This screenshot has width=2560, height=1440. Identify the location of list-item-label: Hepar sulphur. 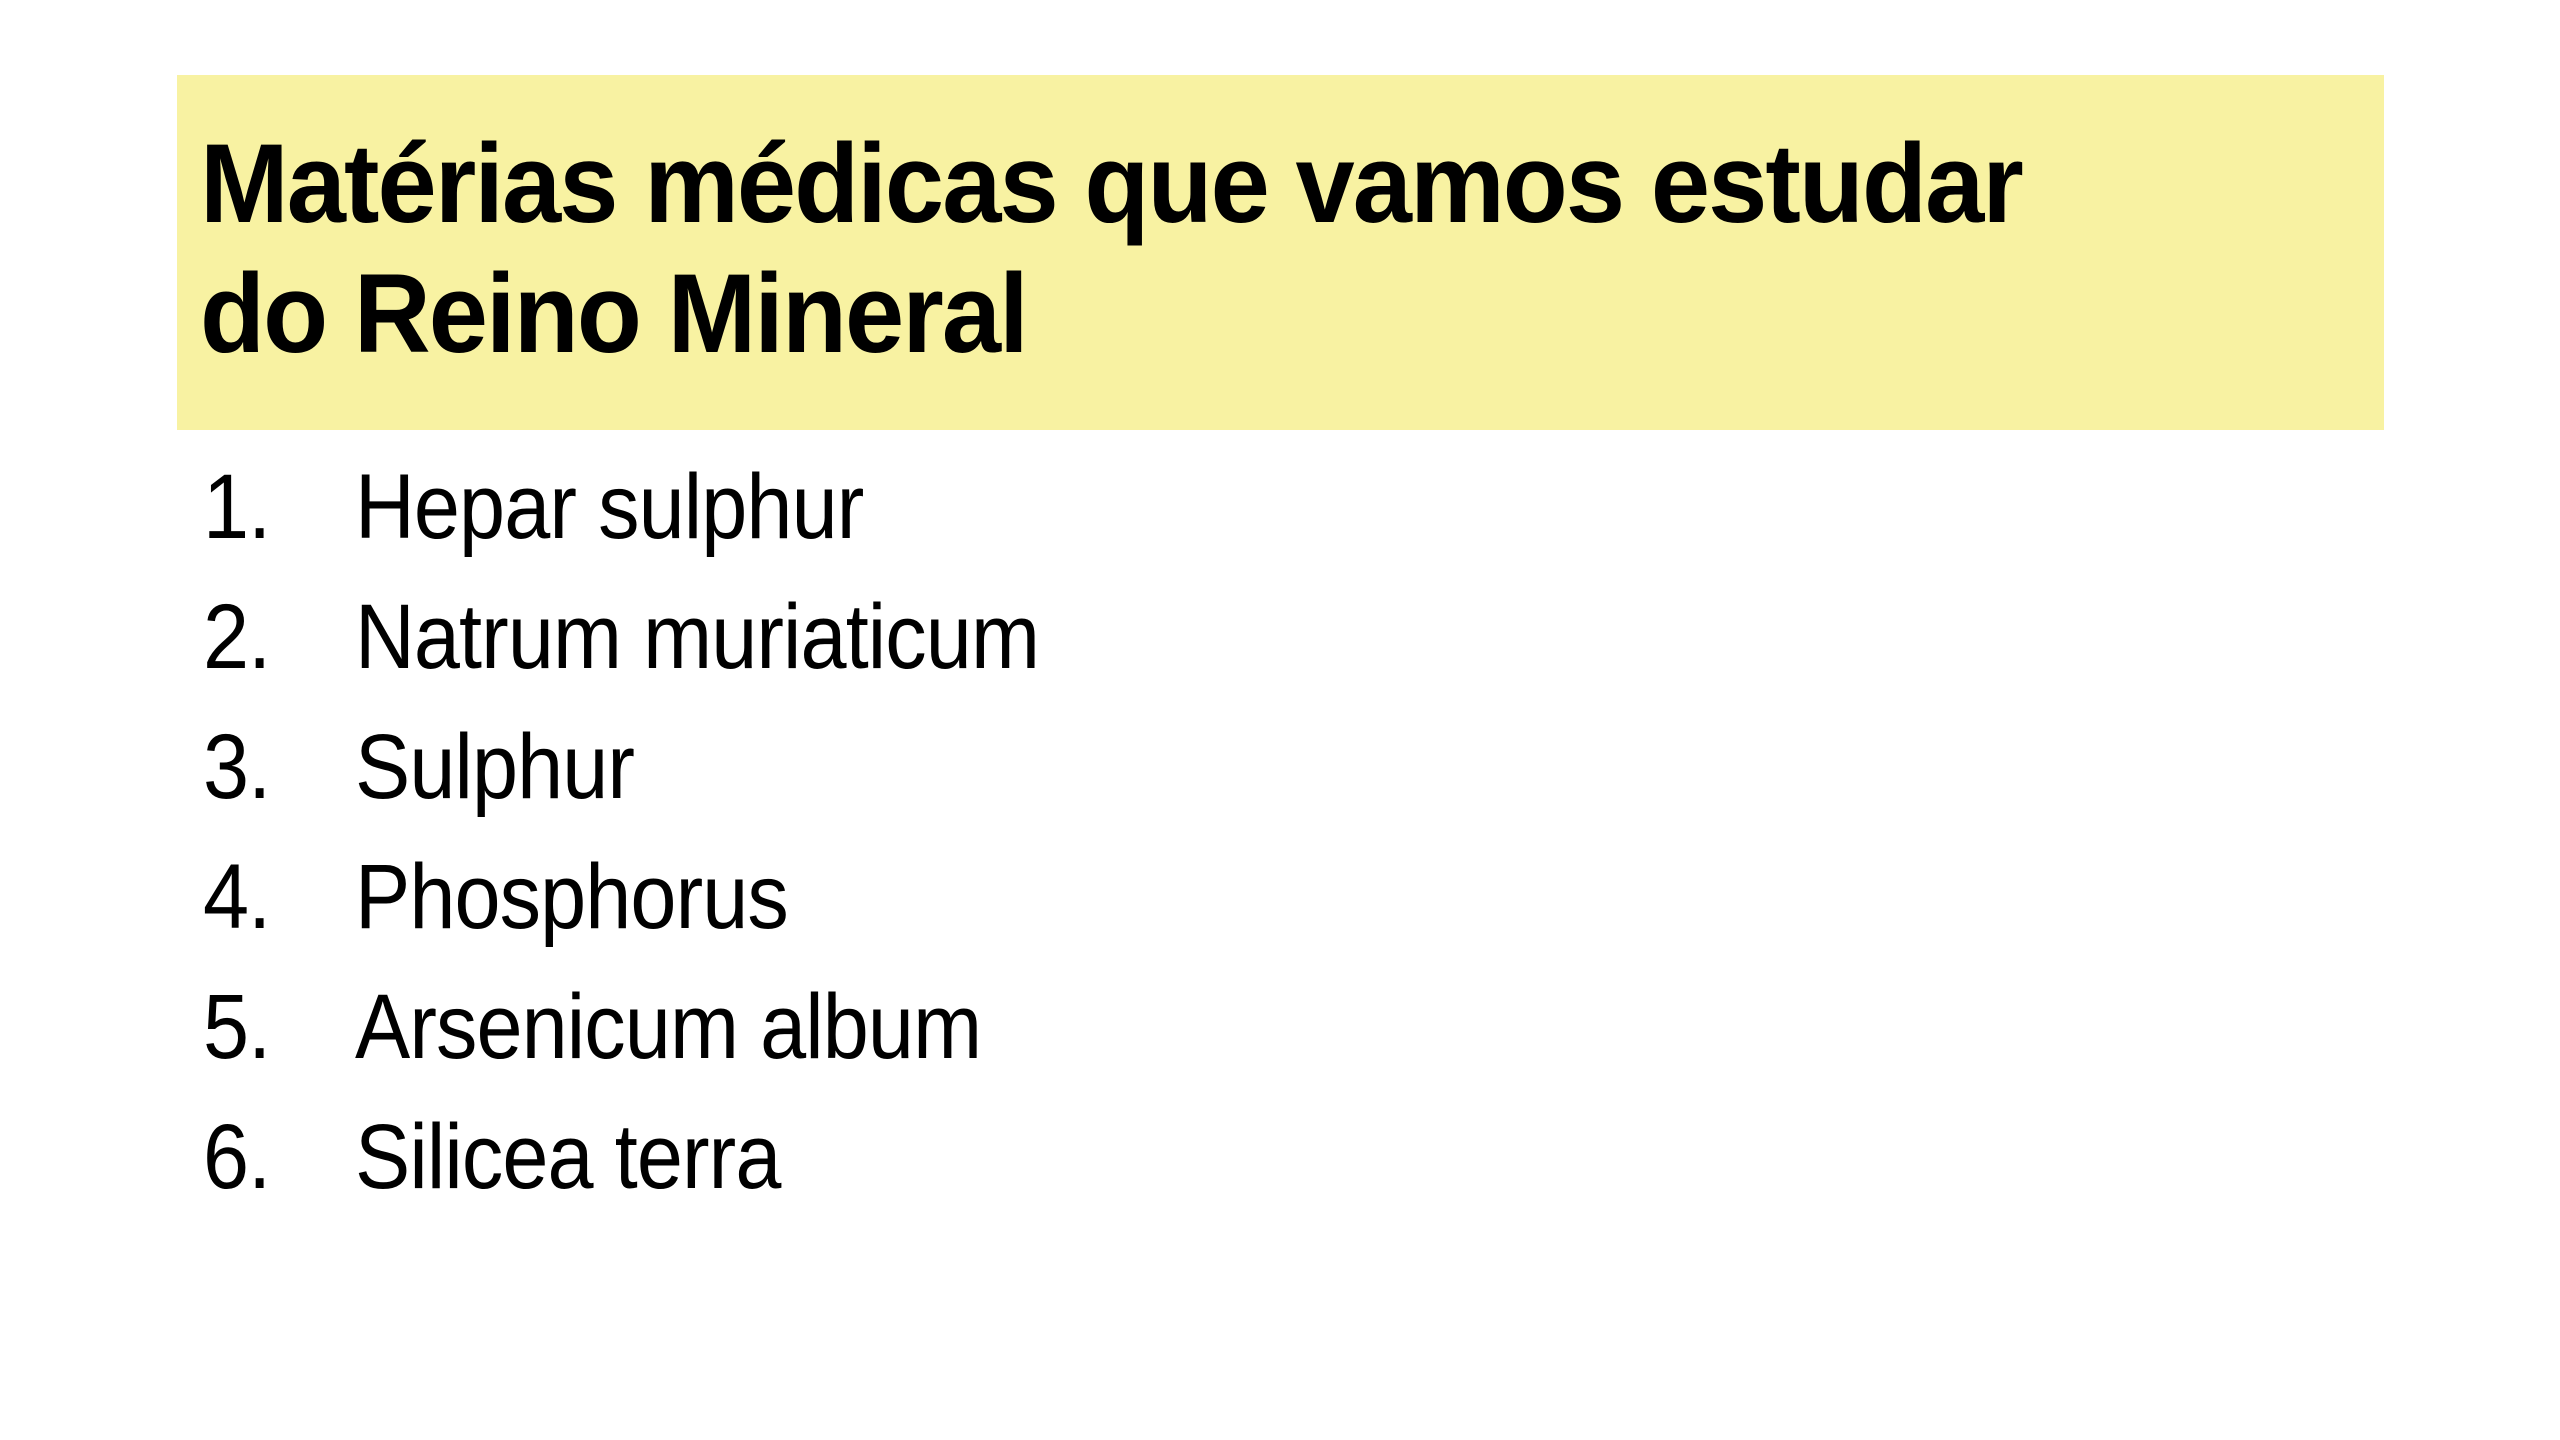
(609, 507).